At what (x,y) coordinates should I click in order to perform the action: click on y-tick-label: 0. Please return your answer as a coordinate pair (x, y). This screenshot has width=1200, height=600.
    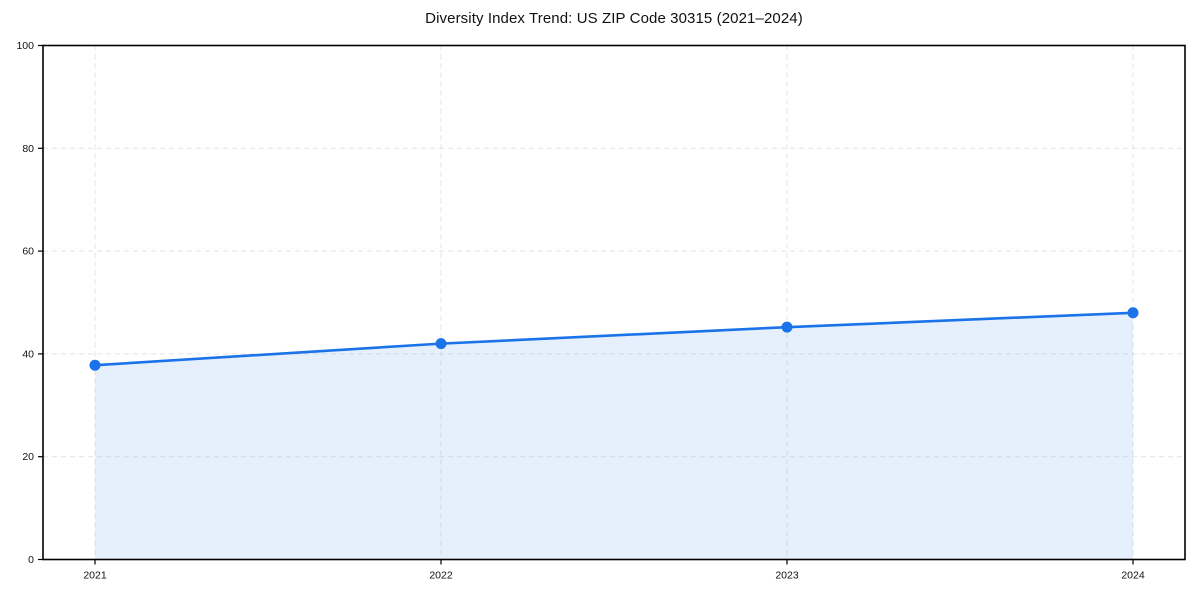
    Looking at the image, I should click on (31, 560).